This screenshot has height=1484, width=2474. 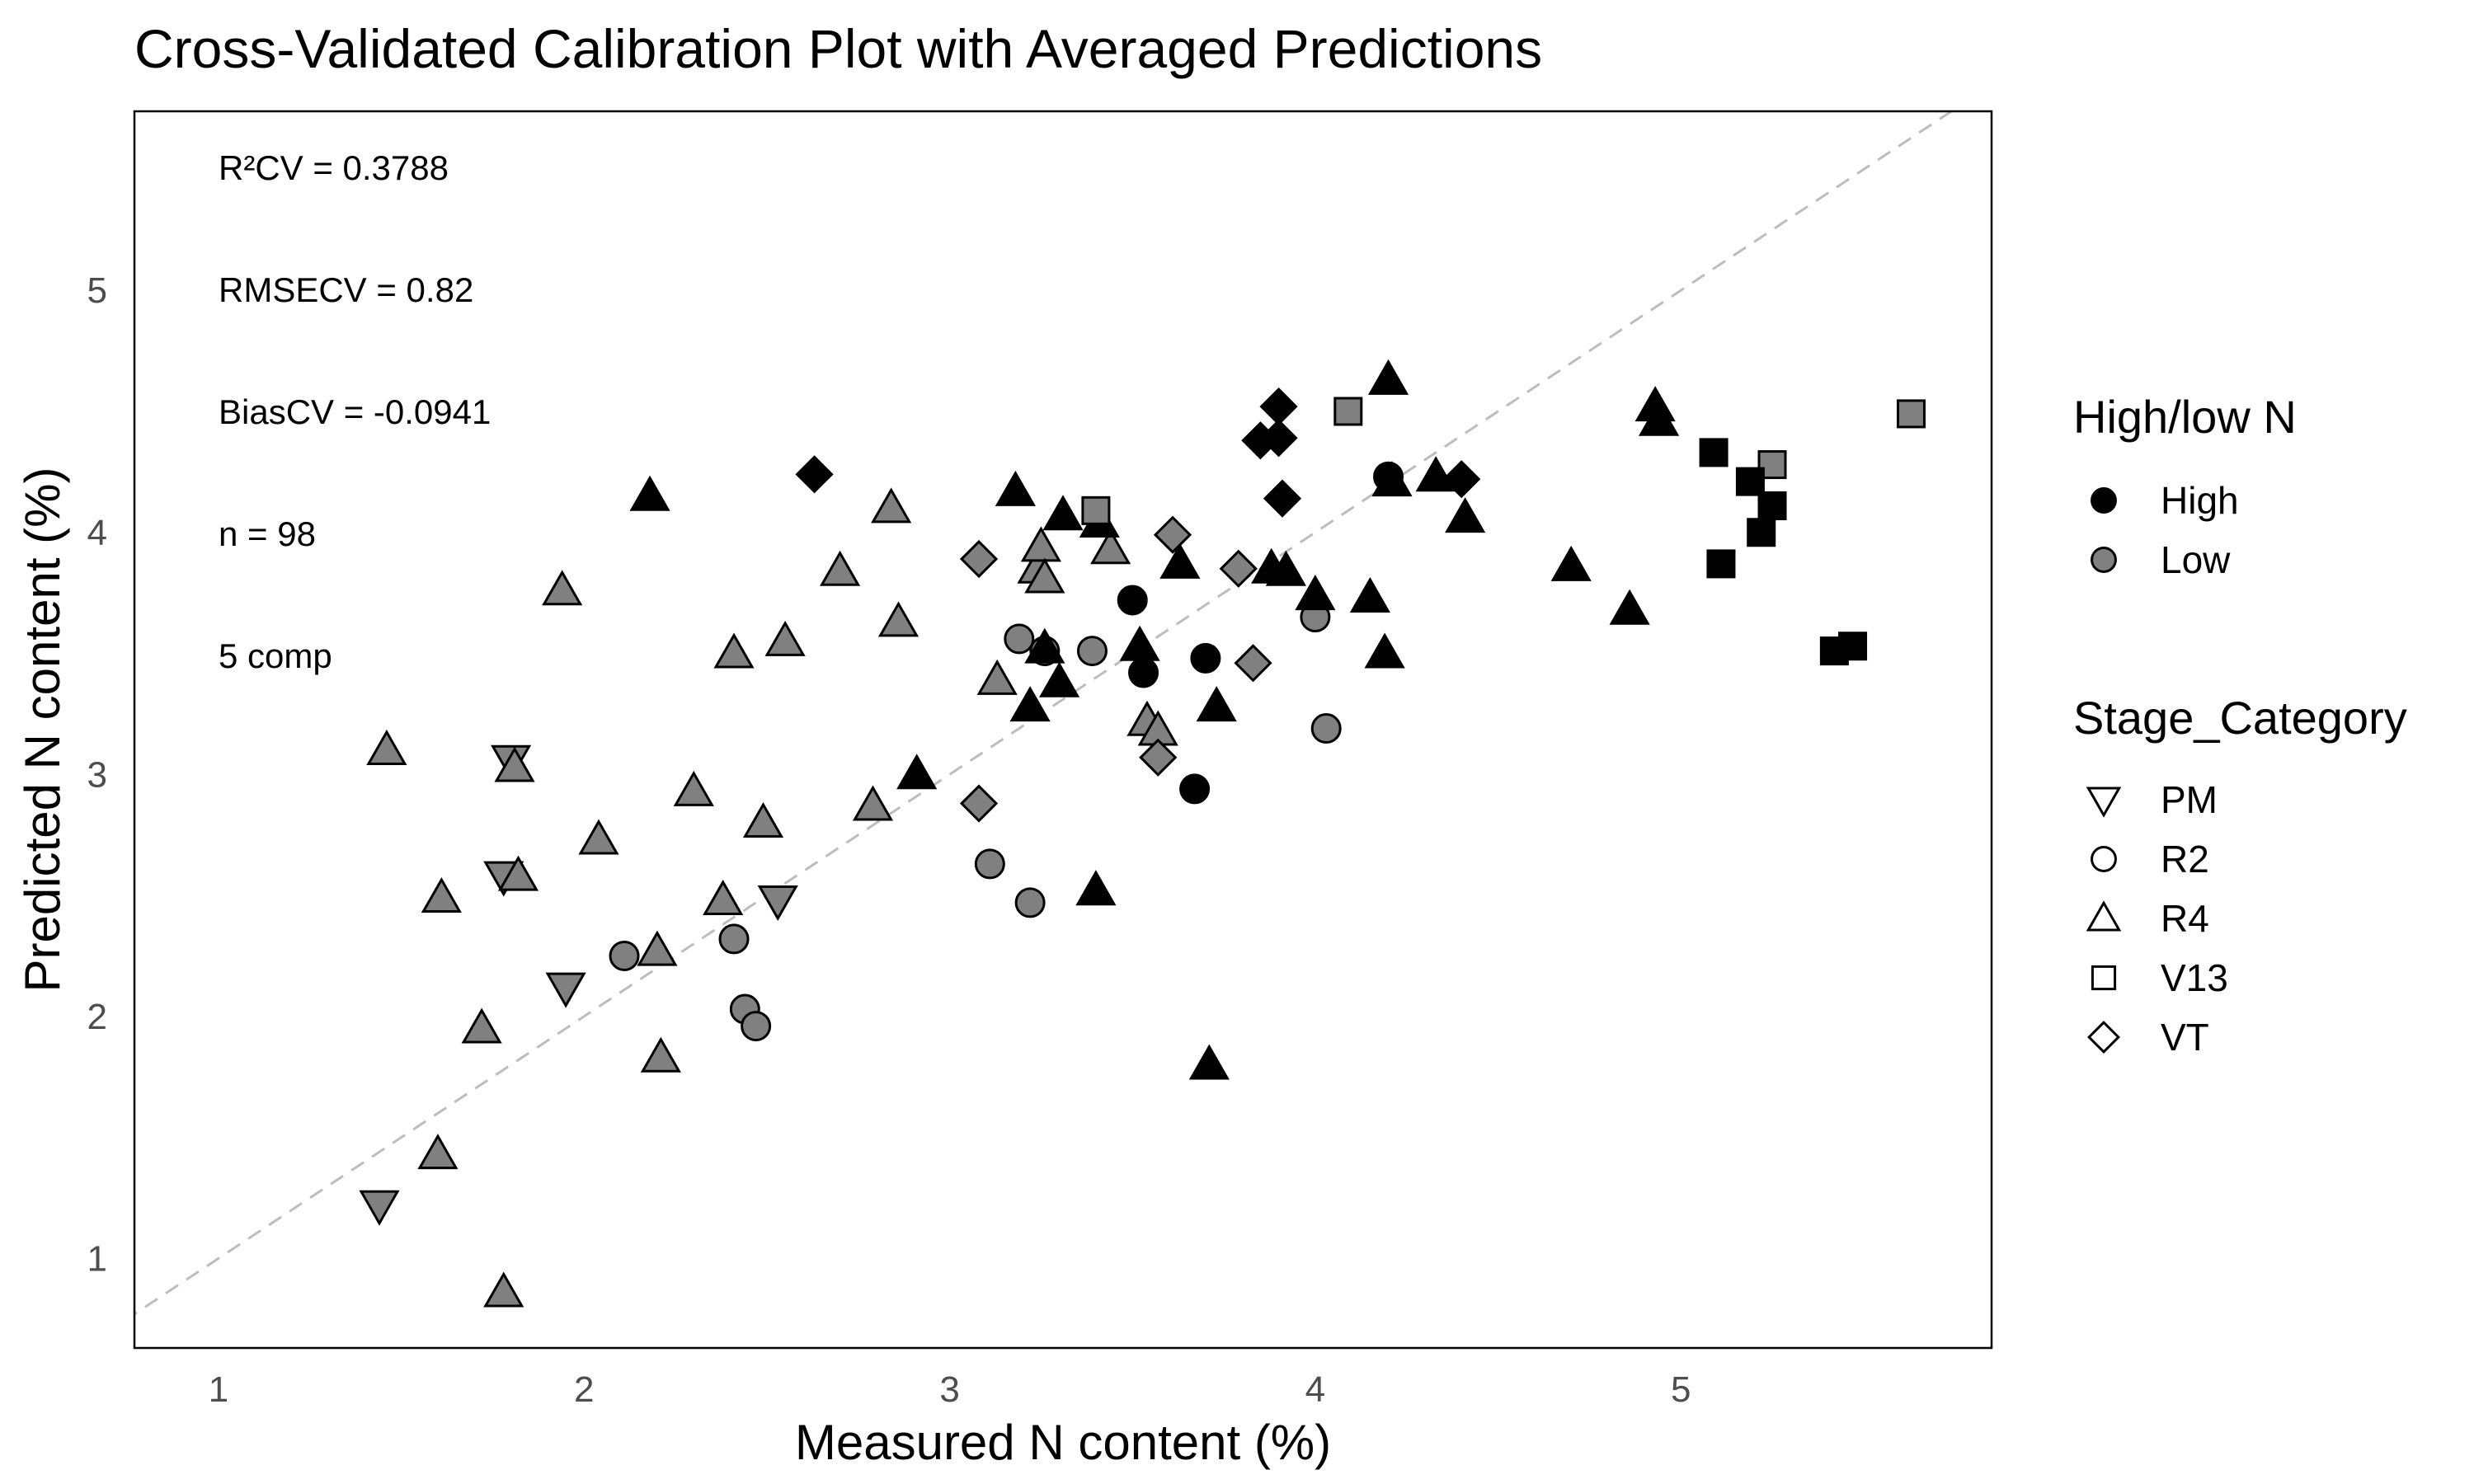 I want to click on x-axis-ticks: 1 2 3 4 5, so click(x=950, y=1389).